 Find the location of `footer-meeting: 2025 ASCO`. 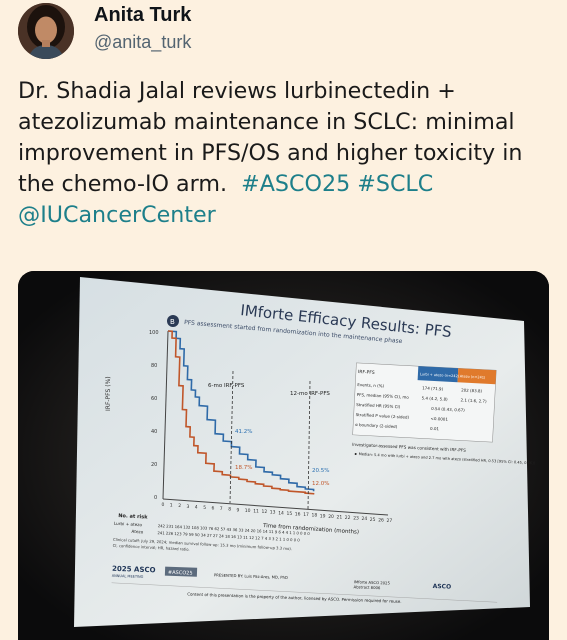

footer-meeting: 2025 ASCO is located at coordinates (134, 570).